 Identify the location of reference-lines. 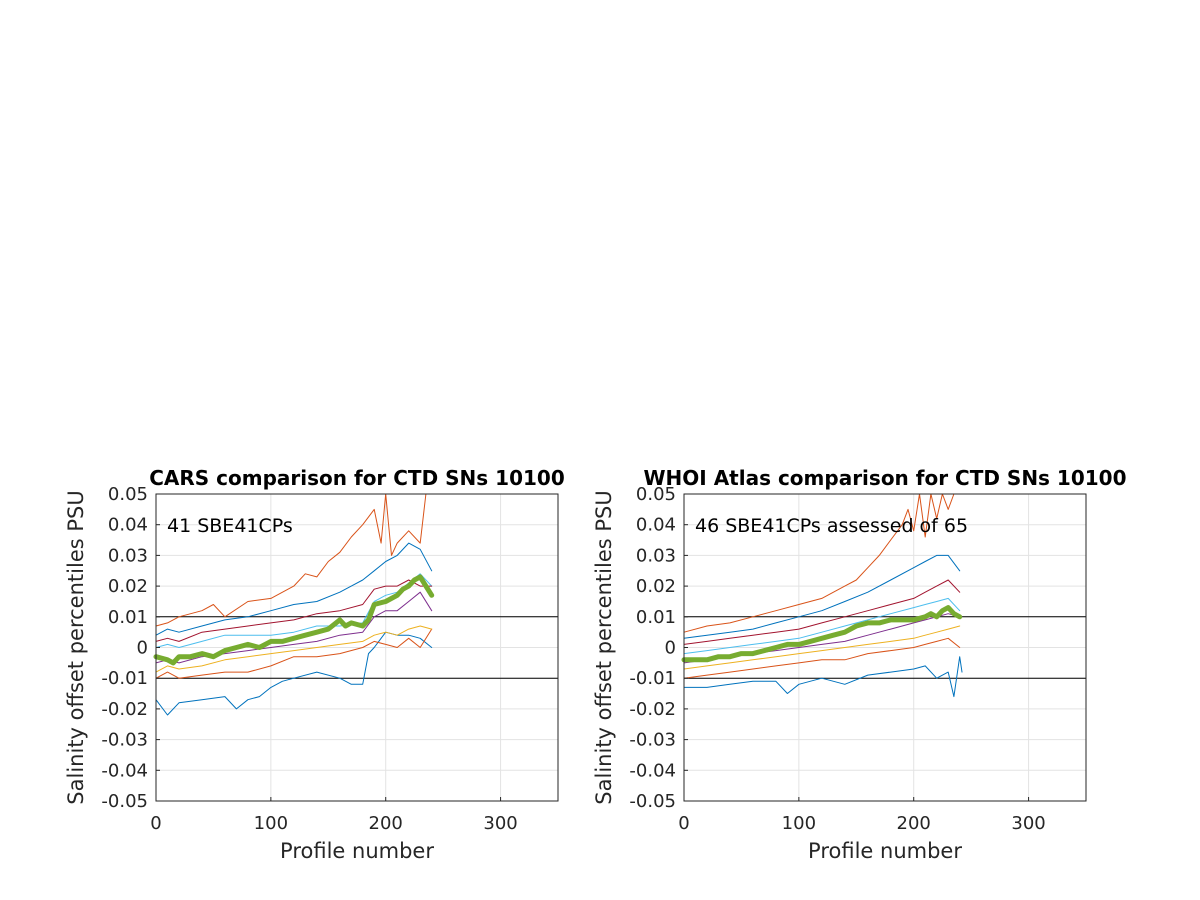
(357, 647).